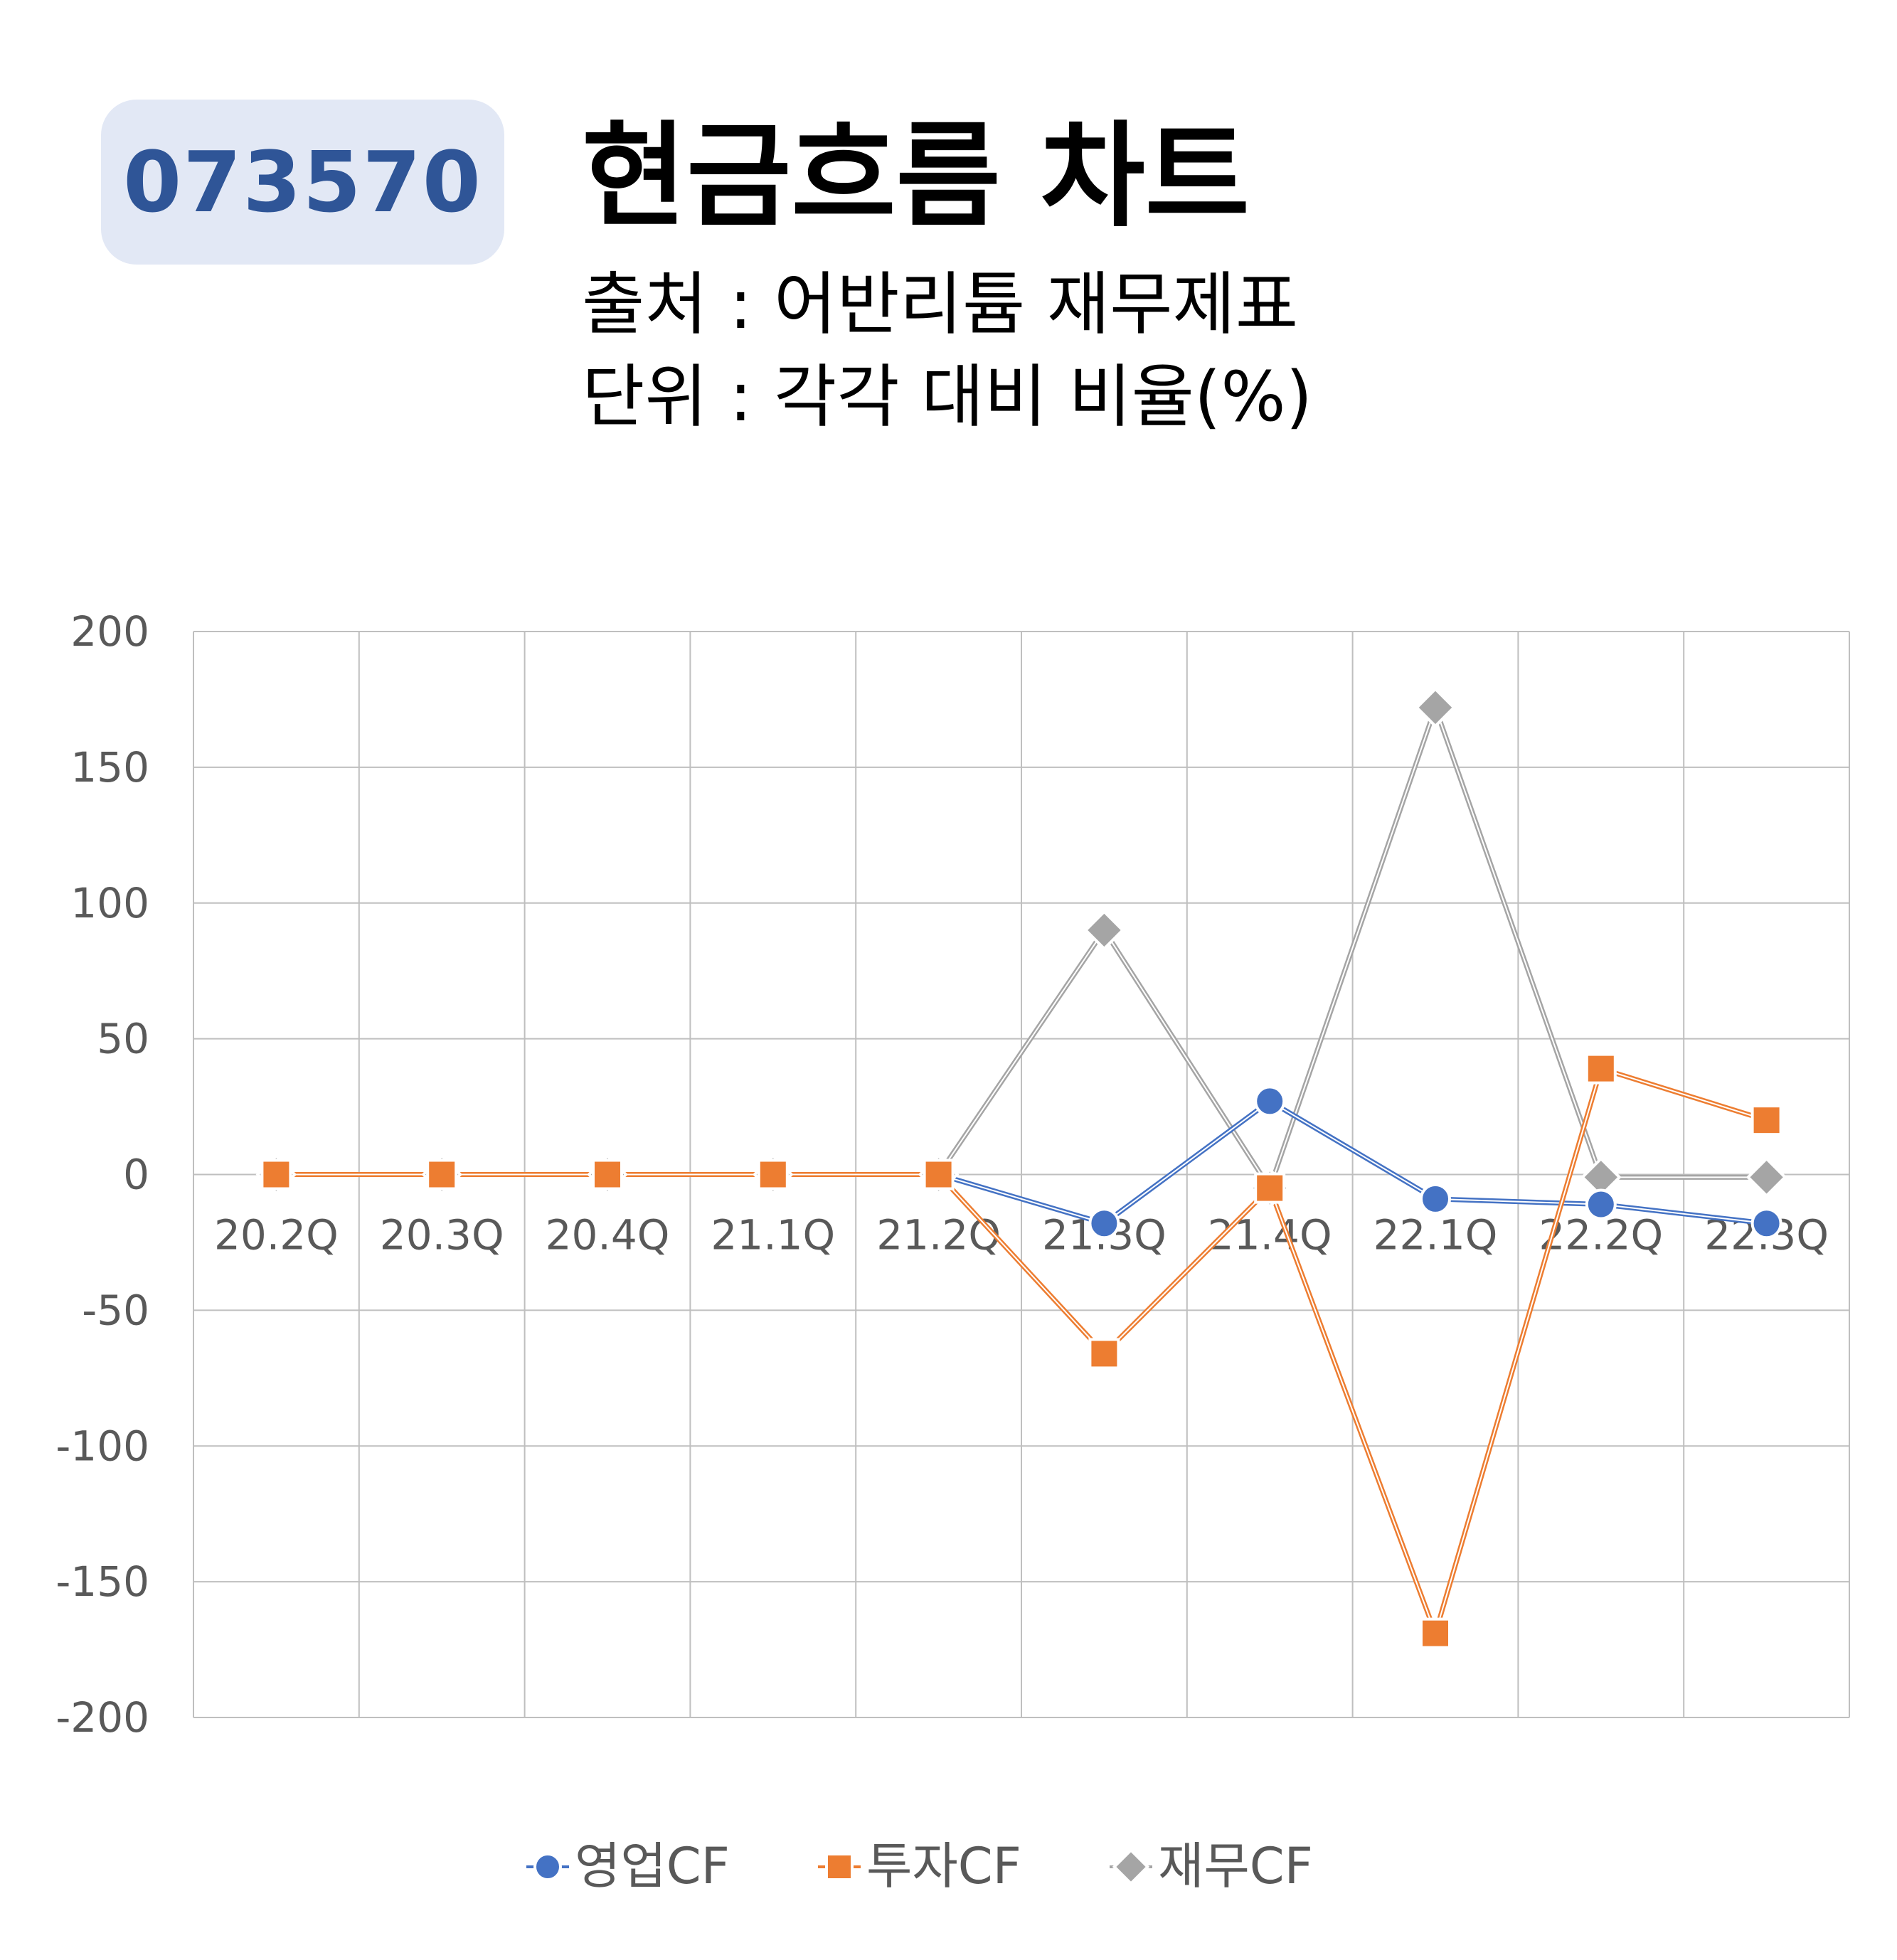 The image size is (1897, 1960). Describe the element at coordinates (916, 176) in the screenshot. I see `chart-title: 현금흐름 차트` at that location.